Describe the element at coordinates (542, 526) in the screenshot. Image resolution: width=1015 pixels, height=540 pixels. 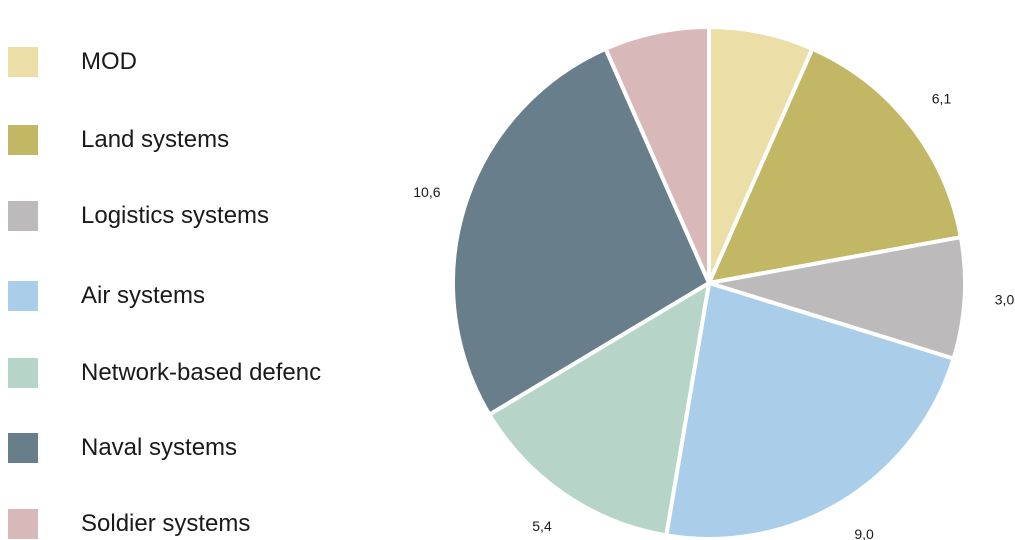
I see `data-label-network-based-defenc: 5,4` at that location.